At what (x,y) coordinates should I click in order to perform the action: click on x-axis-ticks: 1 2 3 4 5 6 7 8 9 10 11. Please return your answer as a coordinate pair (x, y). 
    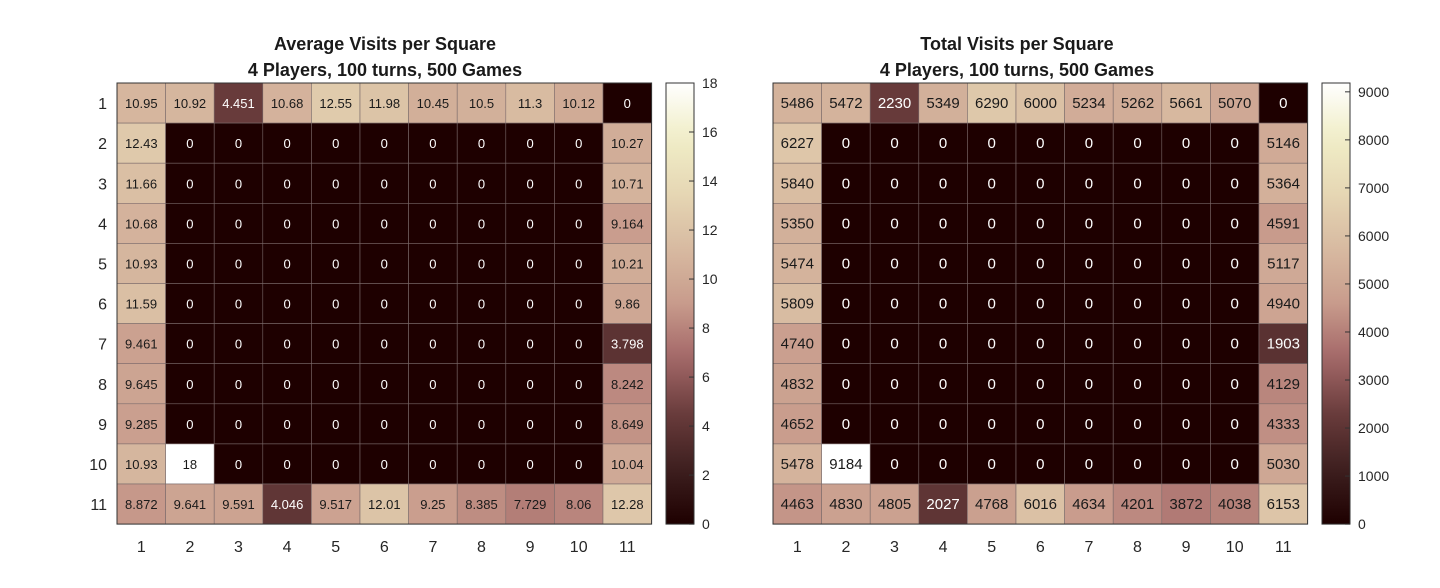
    Looking at the image, I should click on (386, 547).